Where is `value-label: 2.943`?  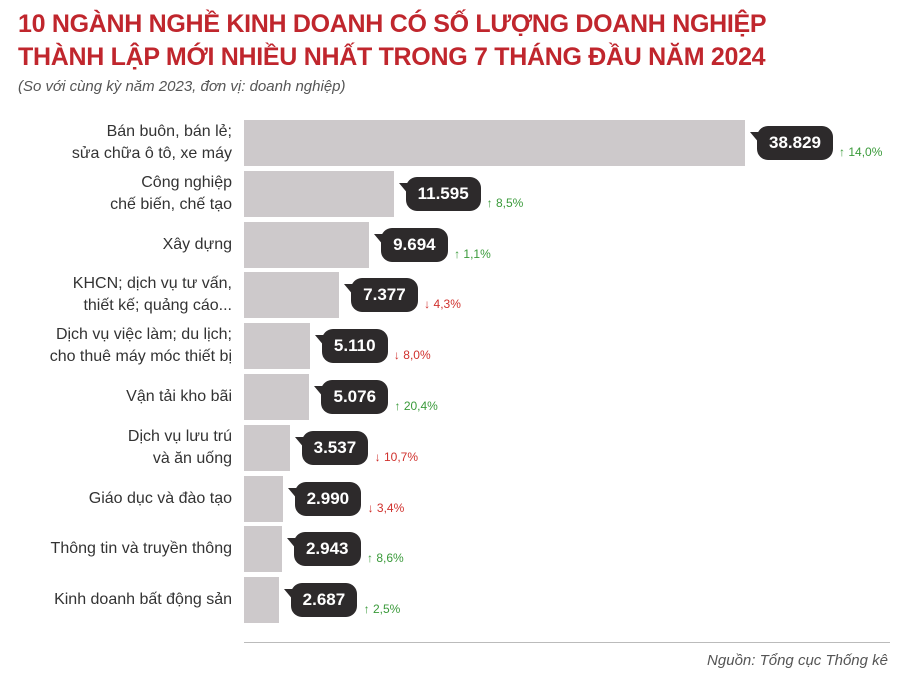
value-label: 2.943 is located at coordinates (324, 549).